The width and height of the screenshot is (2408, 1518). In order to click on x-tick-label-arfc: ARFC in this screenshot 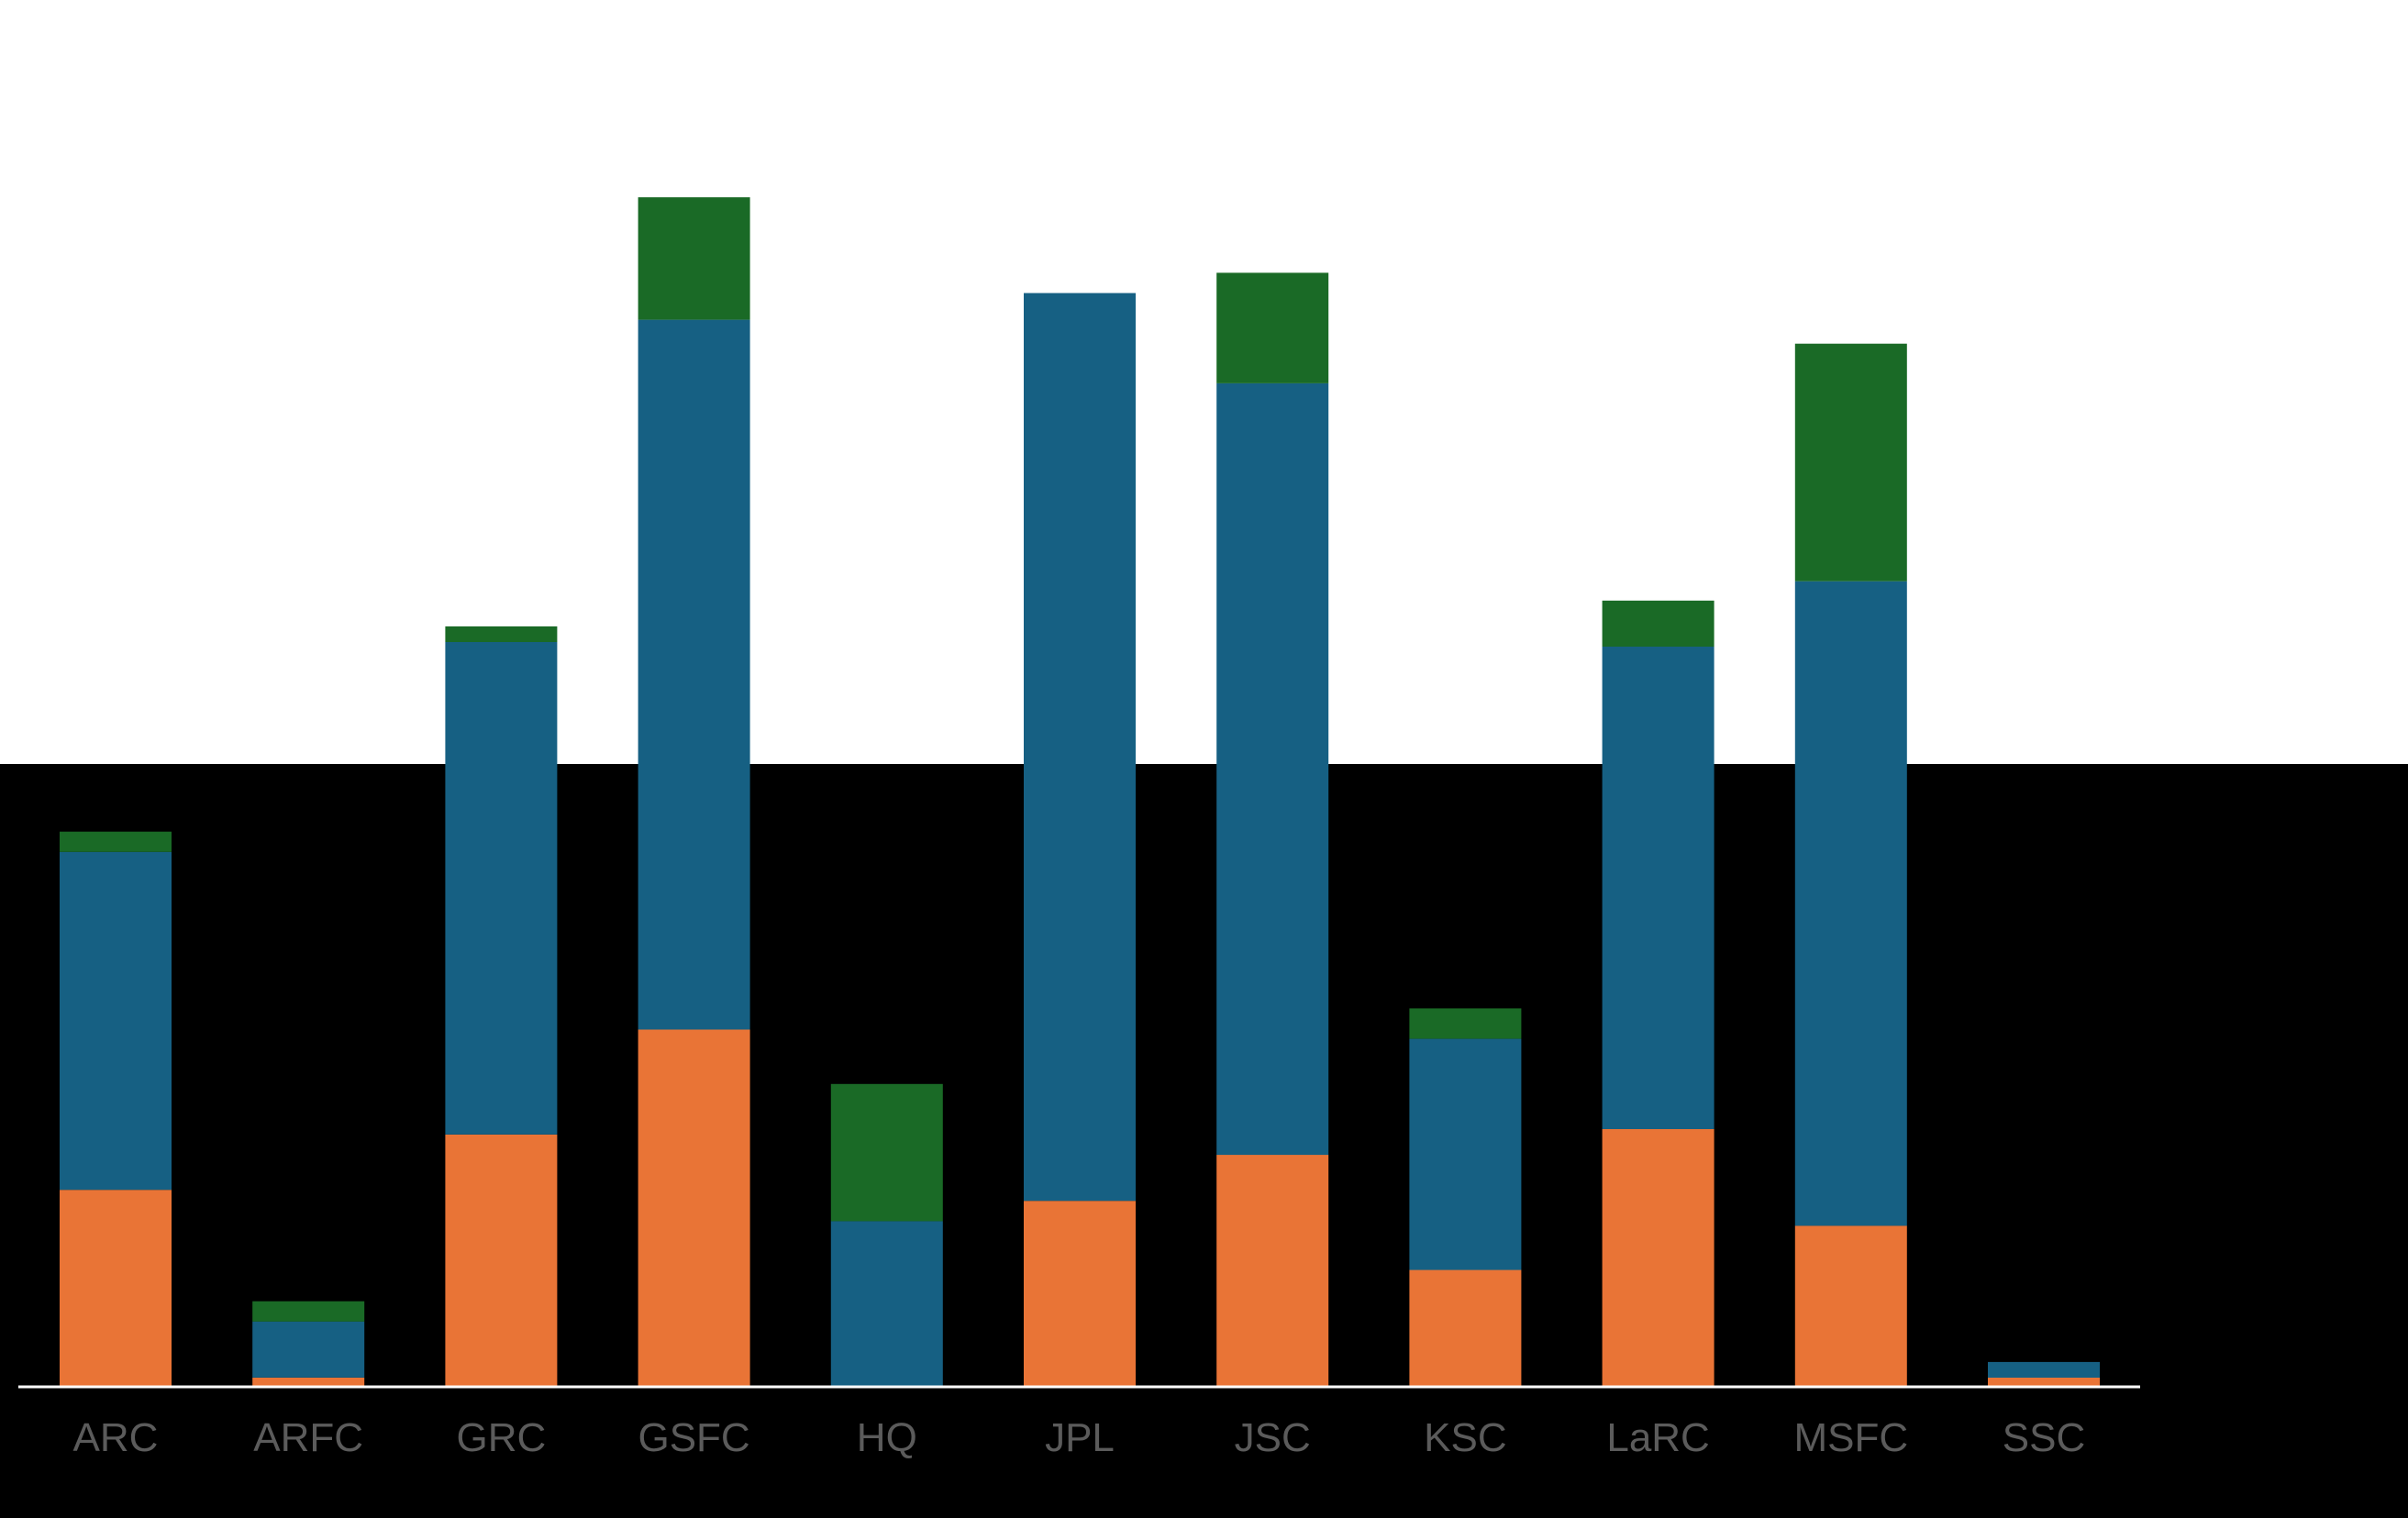, I will do `click(308, 1437)`.